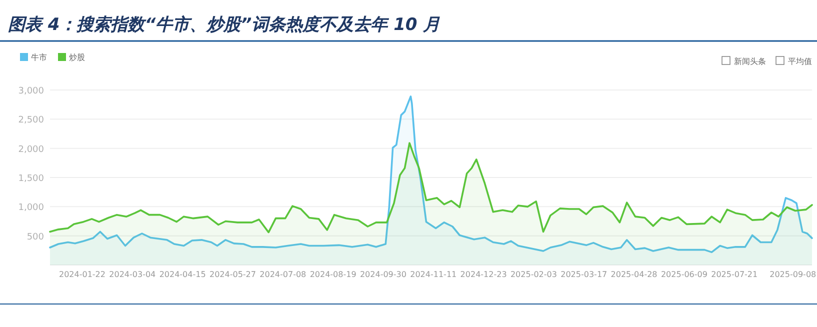 The image size is (817, 327). I want to click on x-tick-label: 2024-12-23, so click(483, 274).